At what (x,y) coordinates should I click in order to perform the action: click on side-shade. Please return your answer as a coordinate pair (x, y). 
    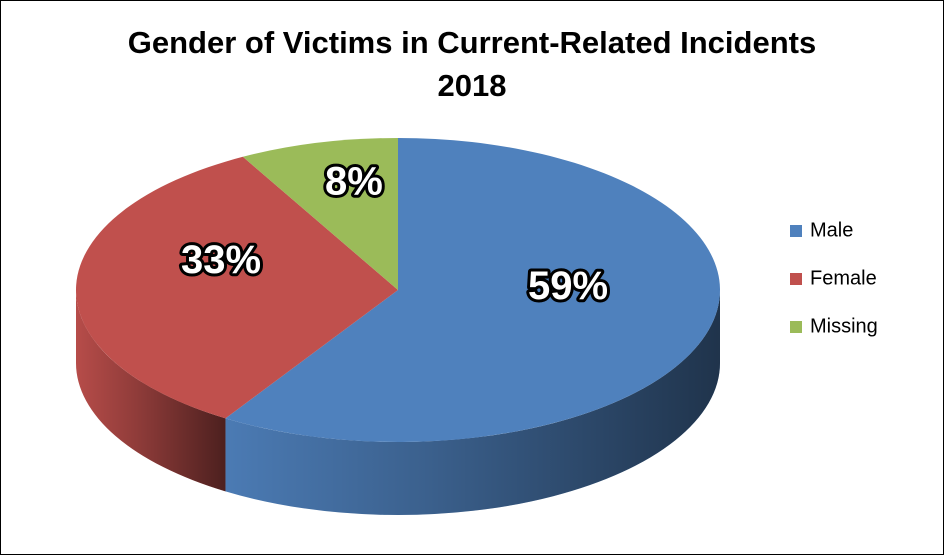
    Looking at the image, I should click on (151, 391).